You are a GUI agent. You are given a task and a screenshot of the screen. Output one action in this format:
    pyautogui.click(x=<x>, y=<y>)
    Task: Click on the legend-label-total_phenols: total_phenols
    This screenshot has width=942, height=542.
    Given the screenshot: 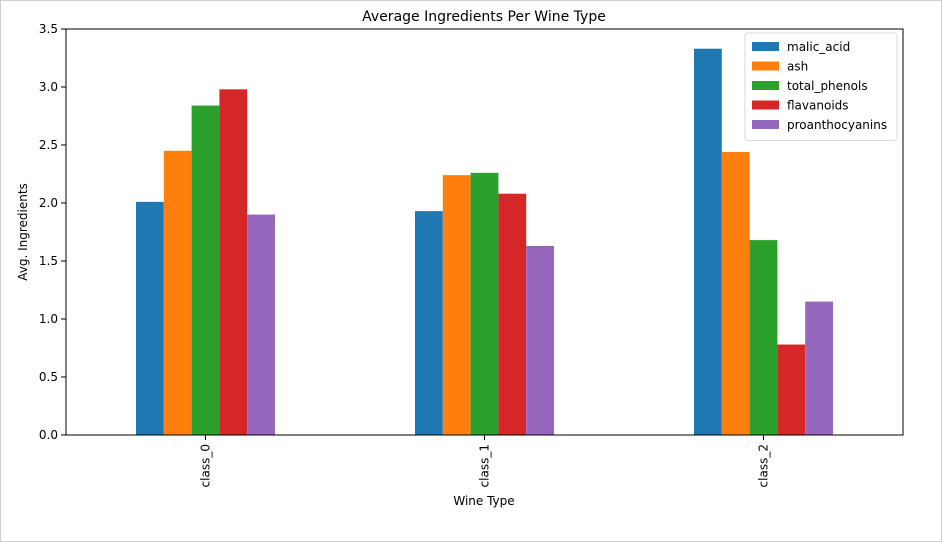 What is the action you would take?
    pyautogui.click(x=827, y=86)
    